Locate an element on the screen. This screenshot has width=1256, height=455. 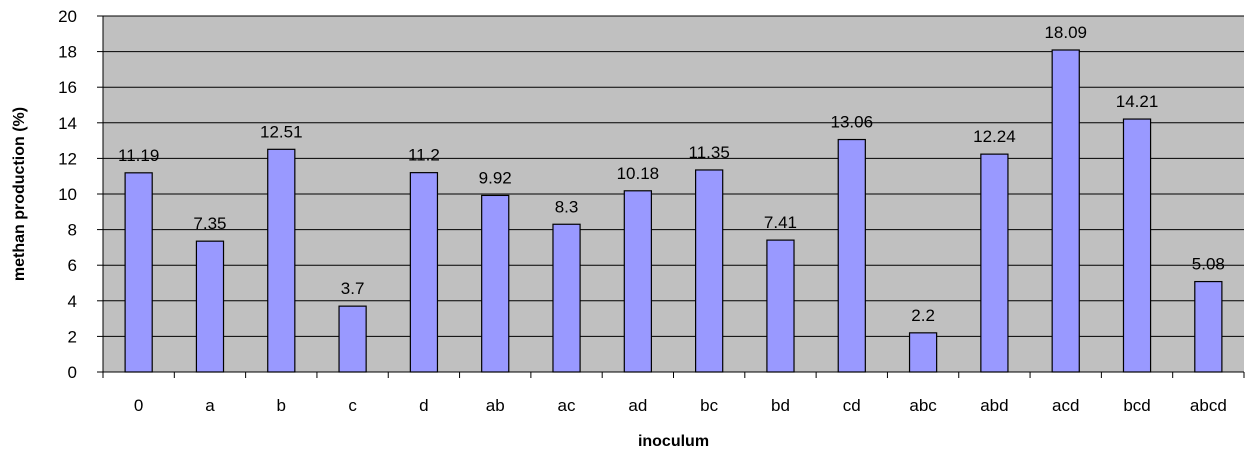
x-tick-label: ab is located at coordinates (495, 405).